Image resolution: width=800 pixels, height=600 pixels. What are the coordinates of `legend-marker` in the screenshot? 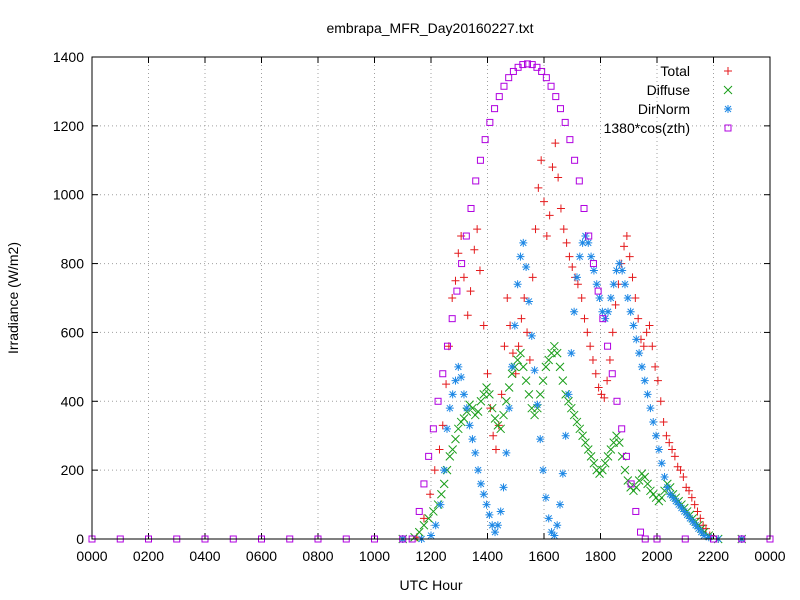 It's located at (728, 109).